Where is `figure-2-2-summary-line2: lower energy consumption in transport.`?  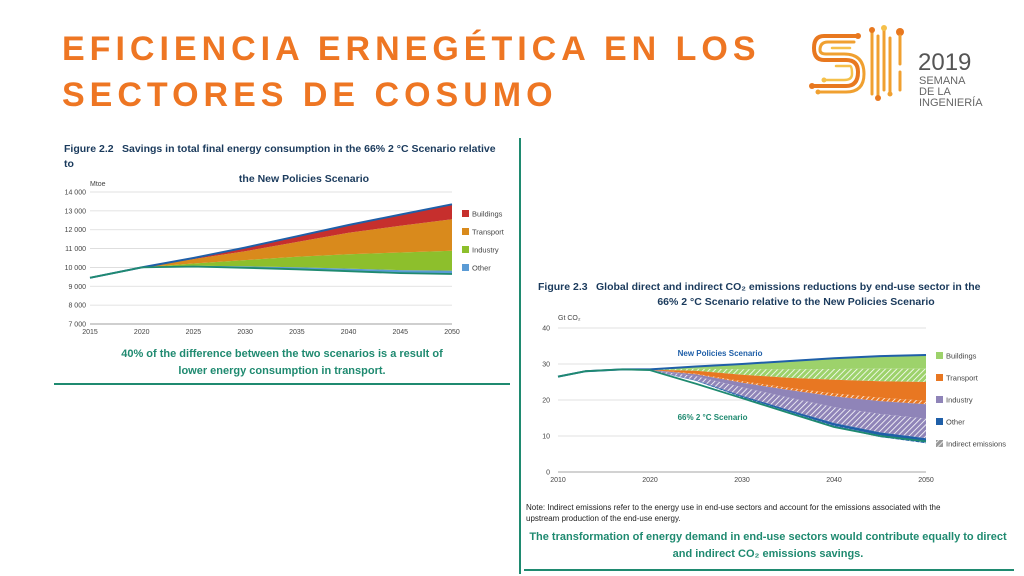
figure-2-2-summary-line2: lower energy consumption in transport. is located at coordinates (282, 371).